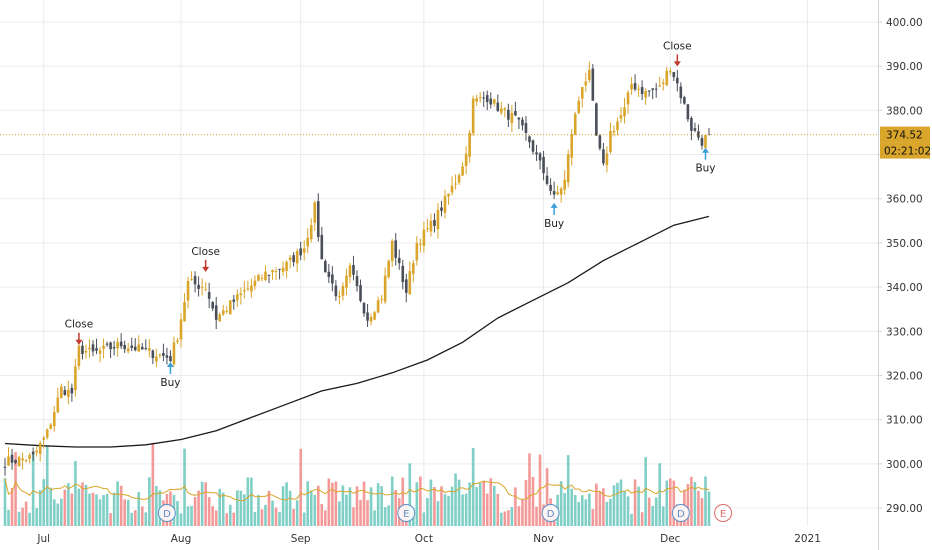 This screenshot has height=550, width=932. I want to click on event-marker-circle, so click(166, 513).